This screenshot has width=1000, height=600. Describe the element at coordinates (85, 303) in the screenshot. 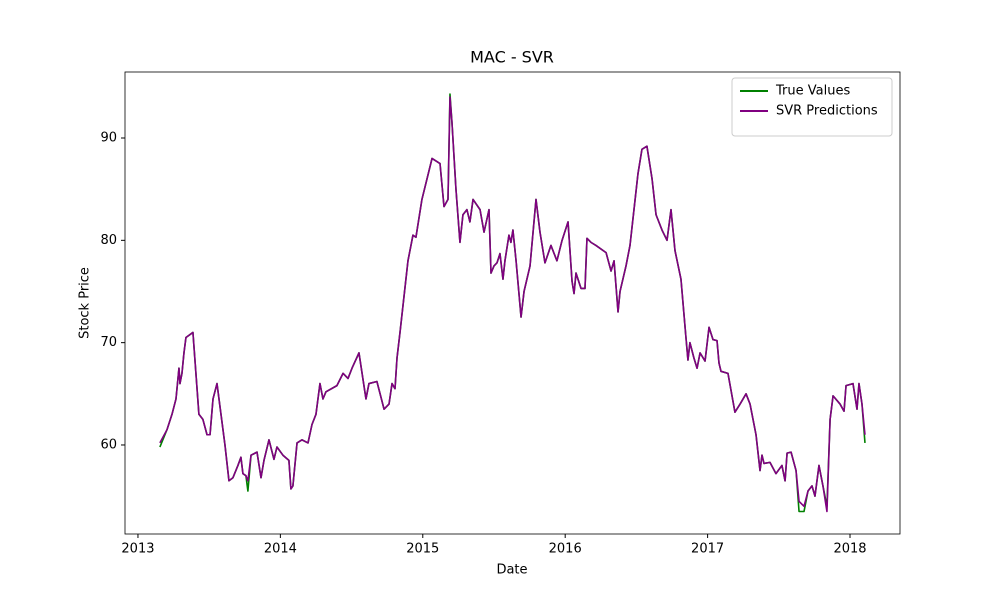

I see `y-axis-label: Stock Price` at that location.